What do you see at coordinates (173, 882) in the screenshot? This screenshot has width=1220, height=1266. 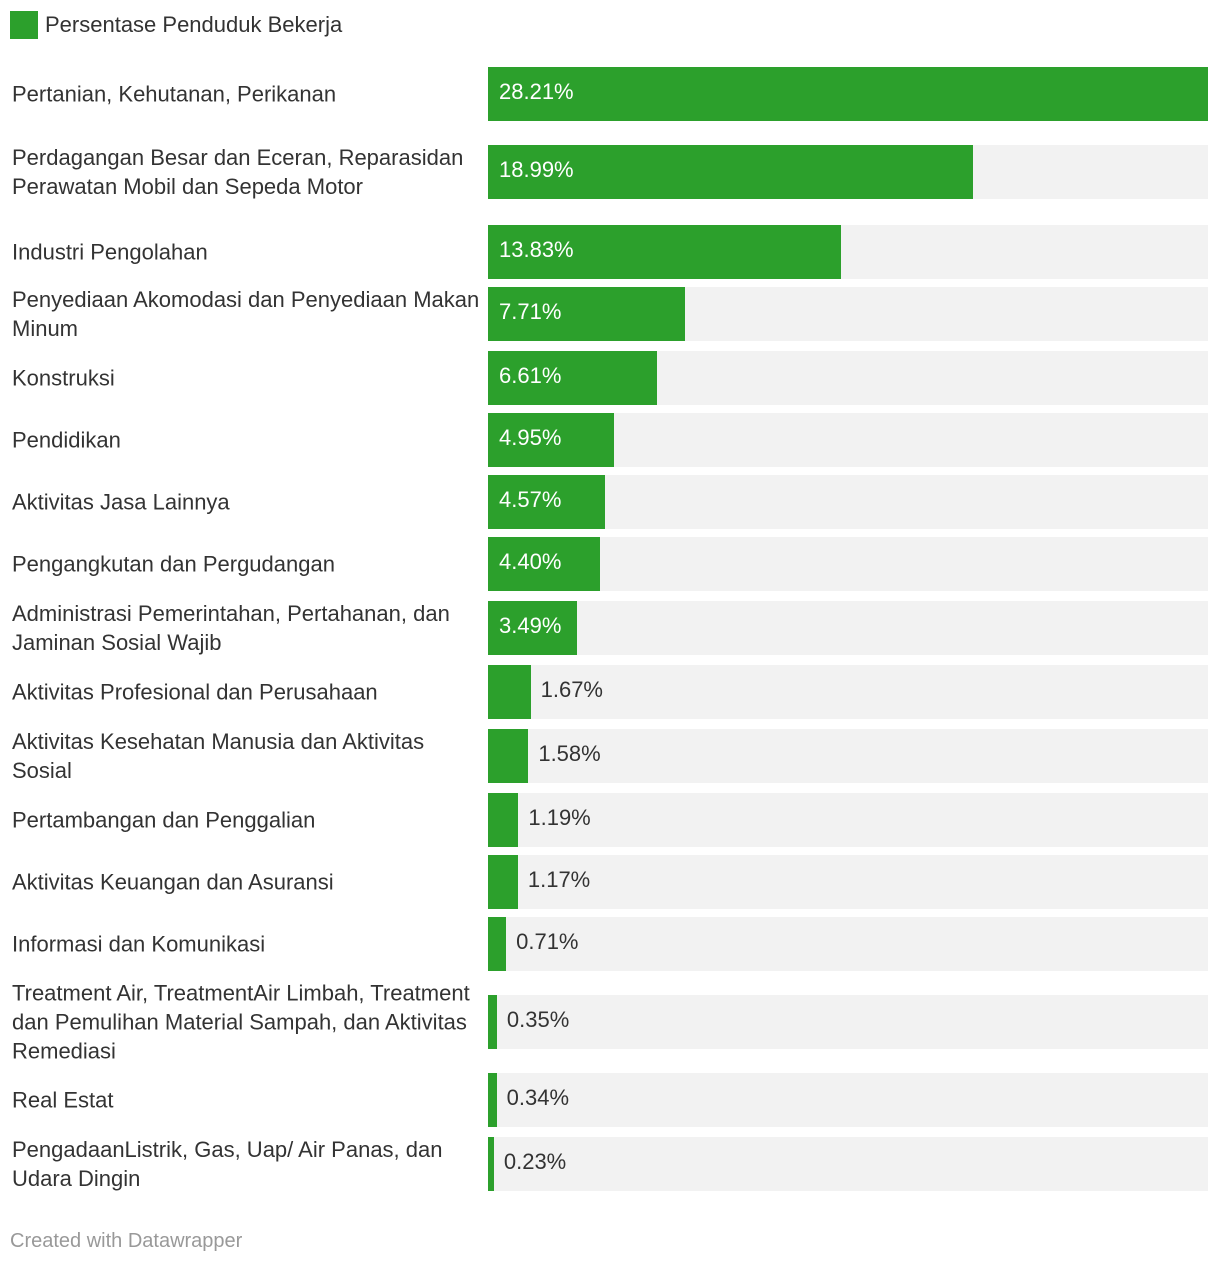 I see `category-label: Aktivitas Keuangan dan Asuransi` at bounding box center [173, 882].